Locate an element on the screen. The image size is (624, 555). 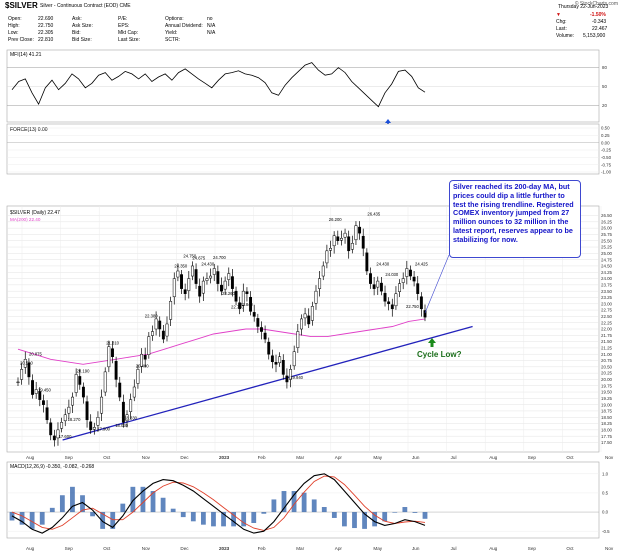
ticker-symbol: $SILVER is located at coordinates (21, 5).